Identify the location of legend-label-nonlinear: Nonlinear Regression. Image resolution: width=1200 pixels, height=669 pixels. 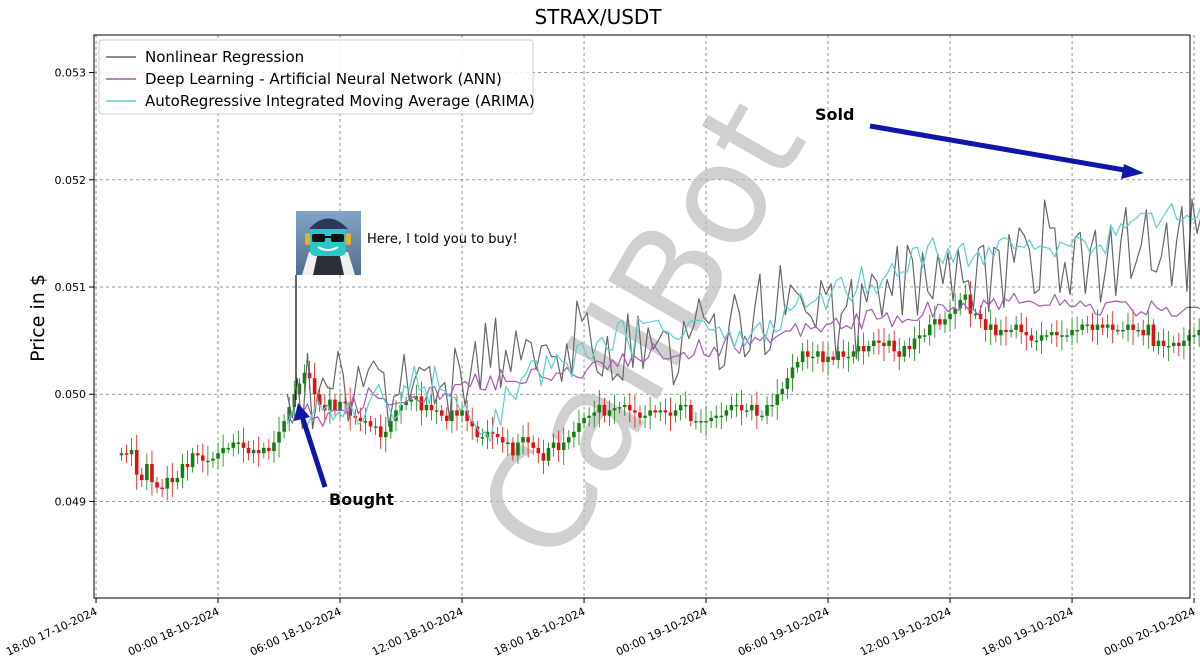
(224, 57).